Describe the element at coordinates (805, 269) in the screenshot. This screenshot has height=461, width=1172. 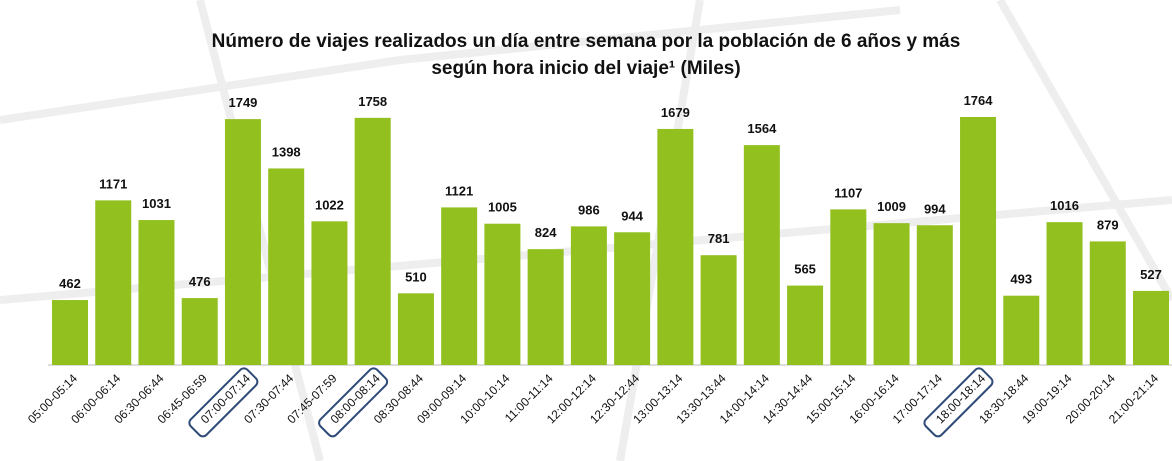
I see `value-label: 565` at that location.